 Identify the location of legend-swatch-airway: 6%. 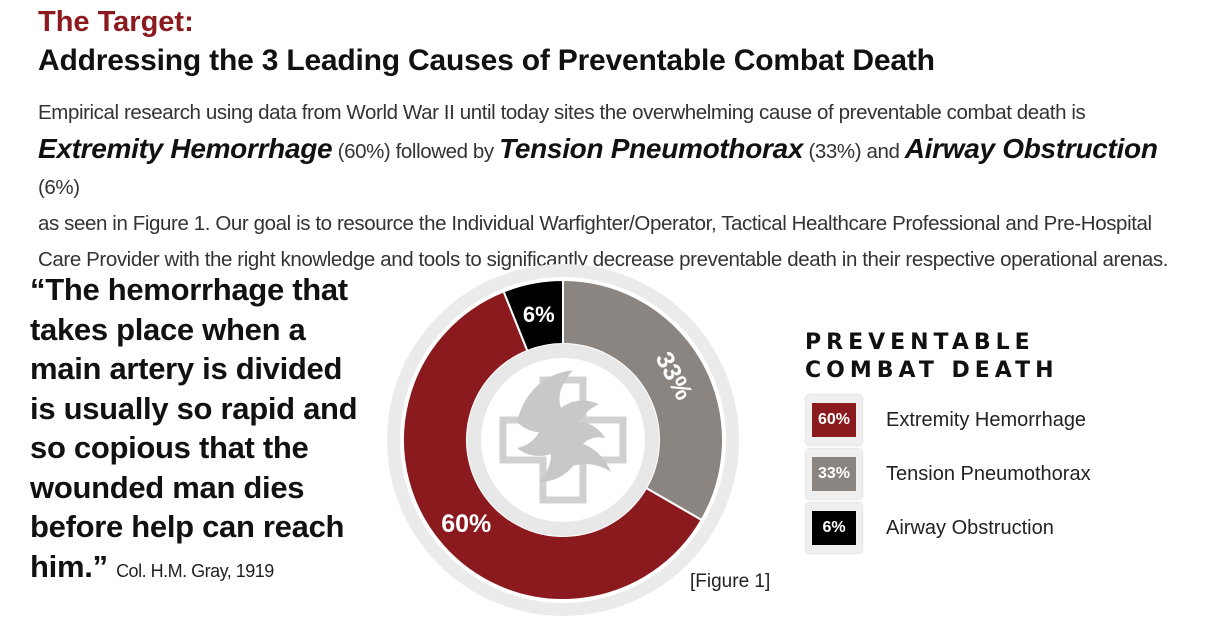
(834, 528).